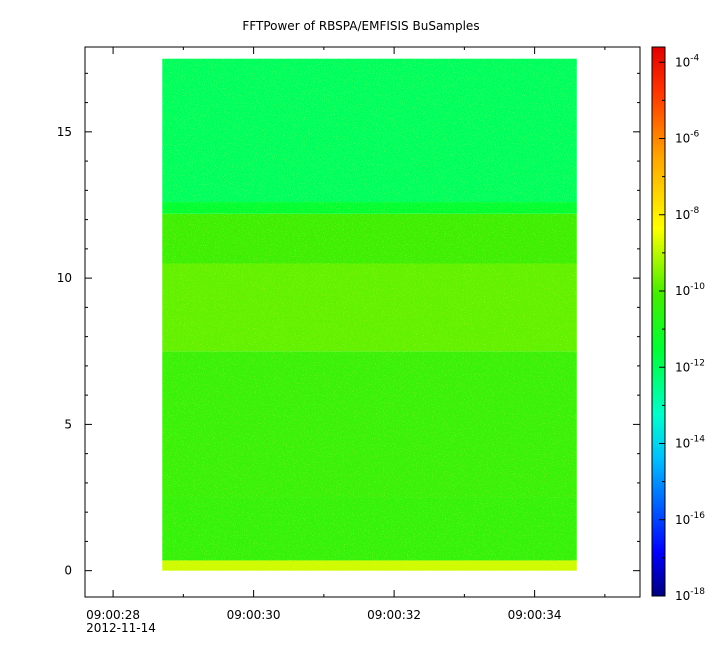 The height and width of the screenshot is (656, 724). Describe the element at coordinates (687, 61) in the screenshot. I see `colorbar-tick-label: 10⁻⁴` at that location.